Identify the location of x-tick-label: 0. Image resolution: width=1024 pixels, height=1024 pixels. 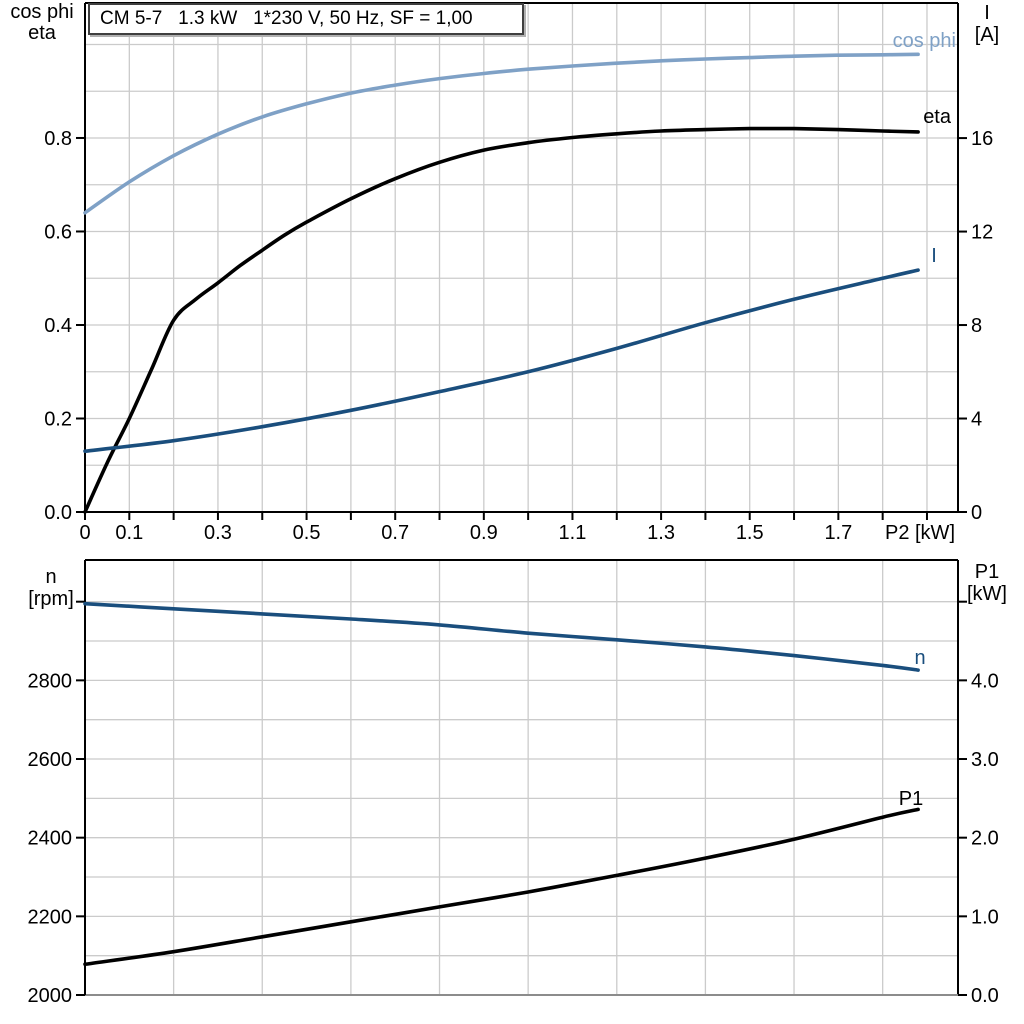
(84, 533).